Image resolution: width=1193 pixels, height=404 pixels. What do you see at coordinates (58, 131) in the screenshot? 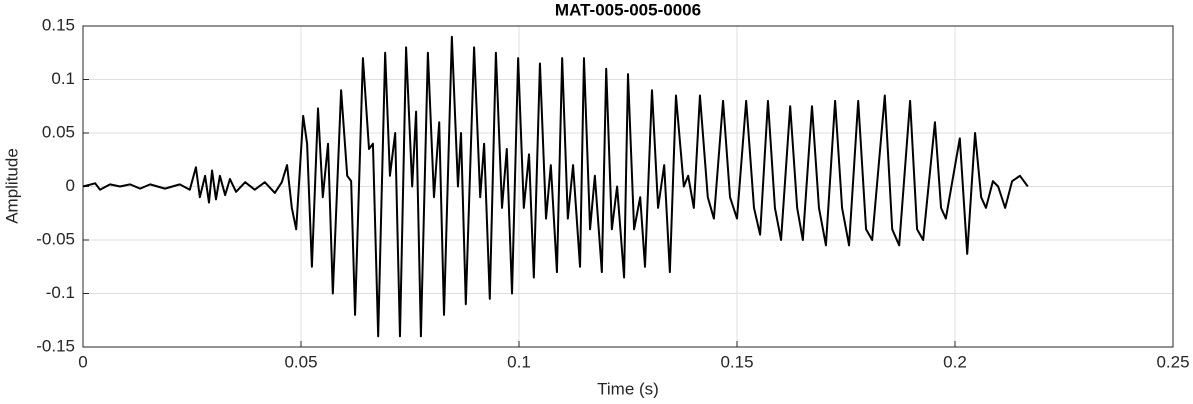
I see `y-tick-label: 0.05` at bounding box center [58, 131].